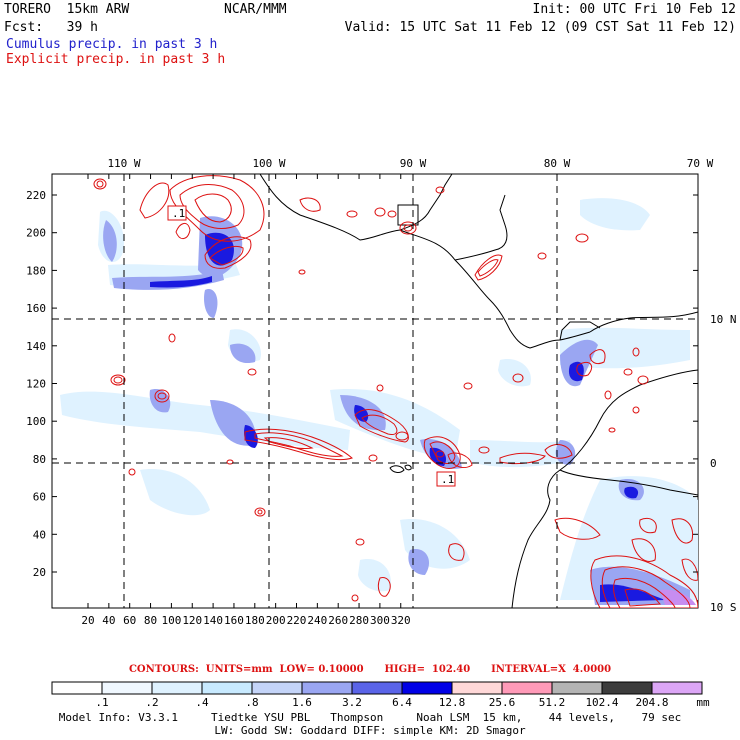 This screenshot has width=740, height=740. Describe the element at coordinates (36, 346) in the screenshot. I see `y-tick-label: 140` at that location.